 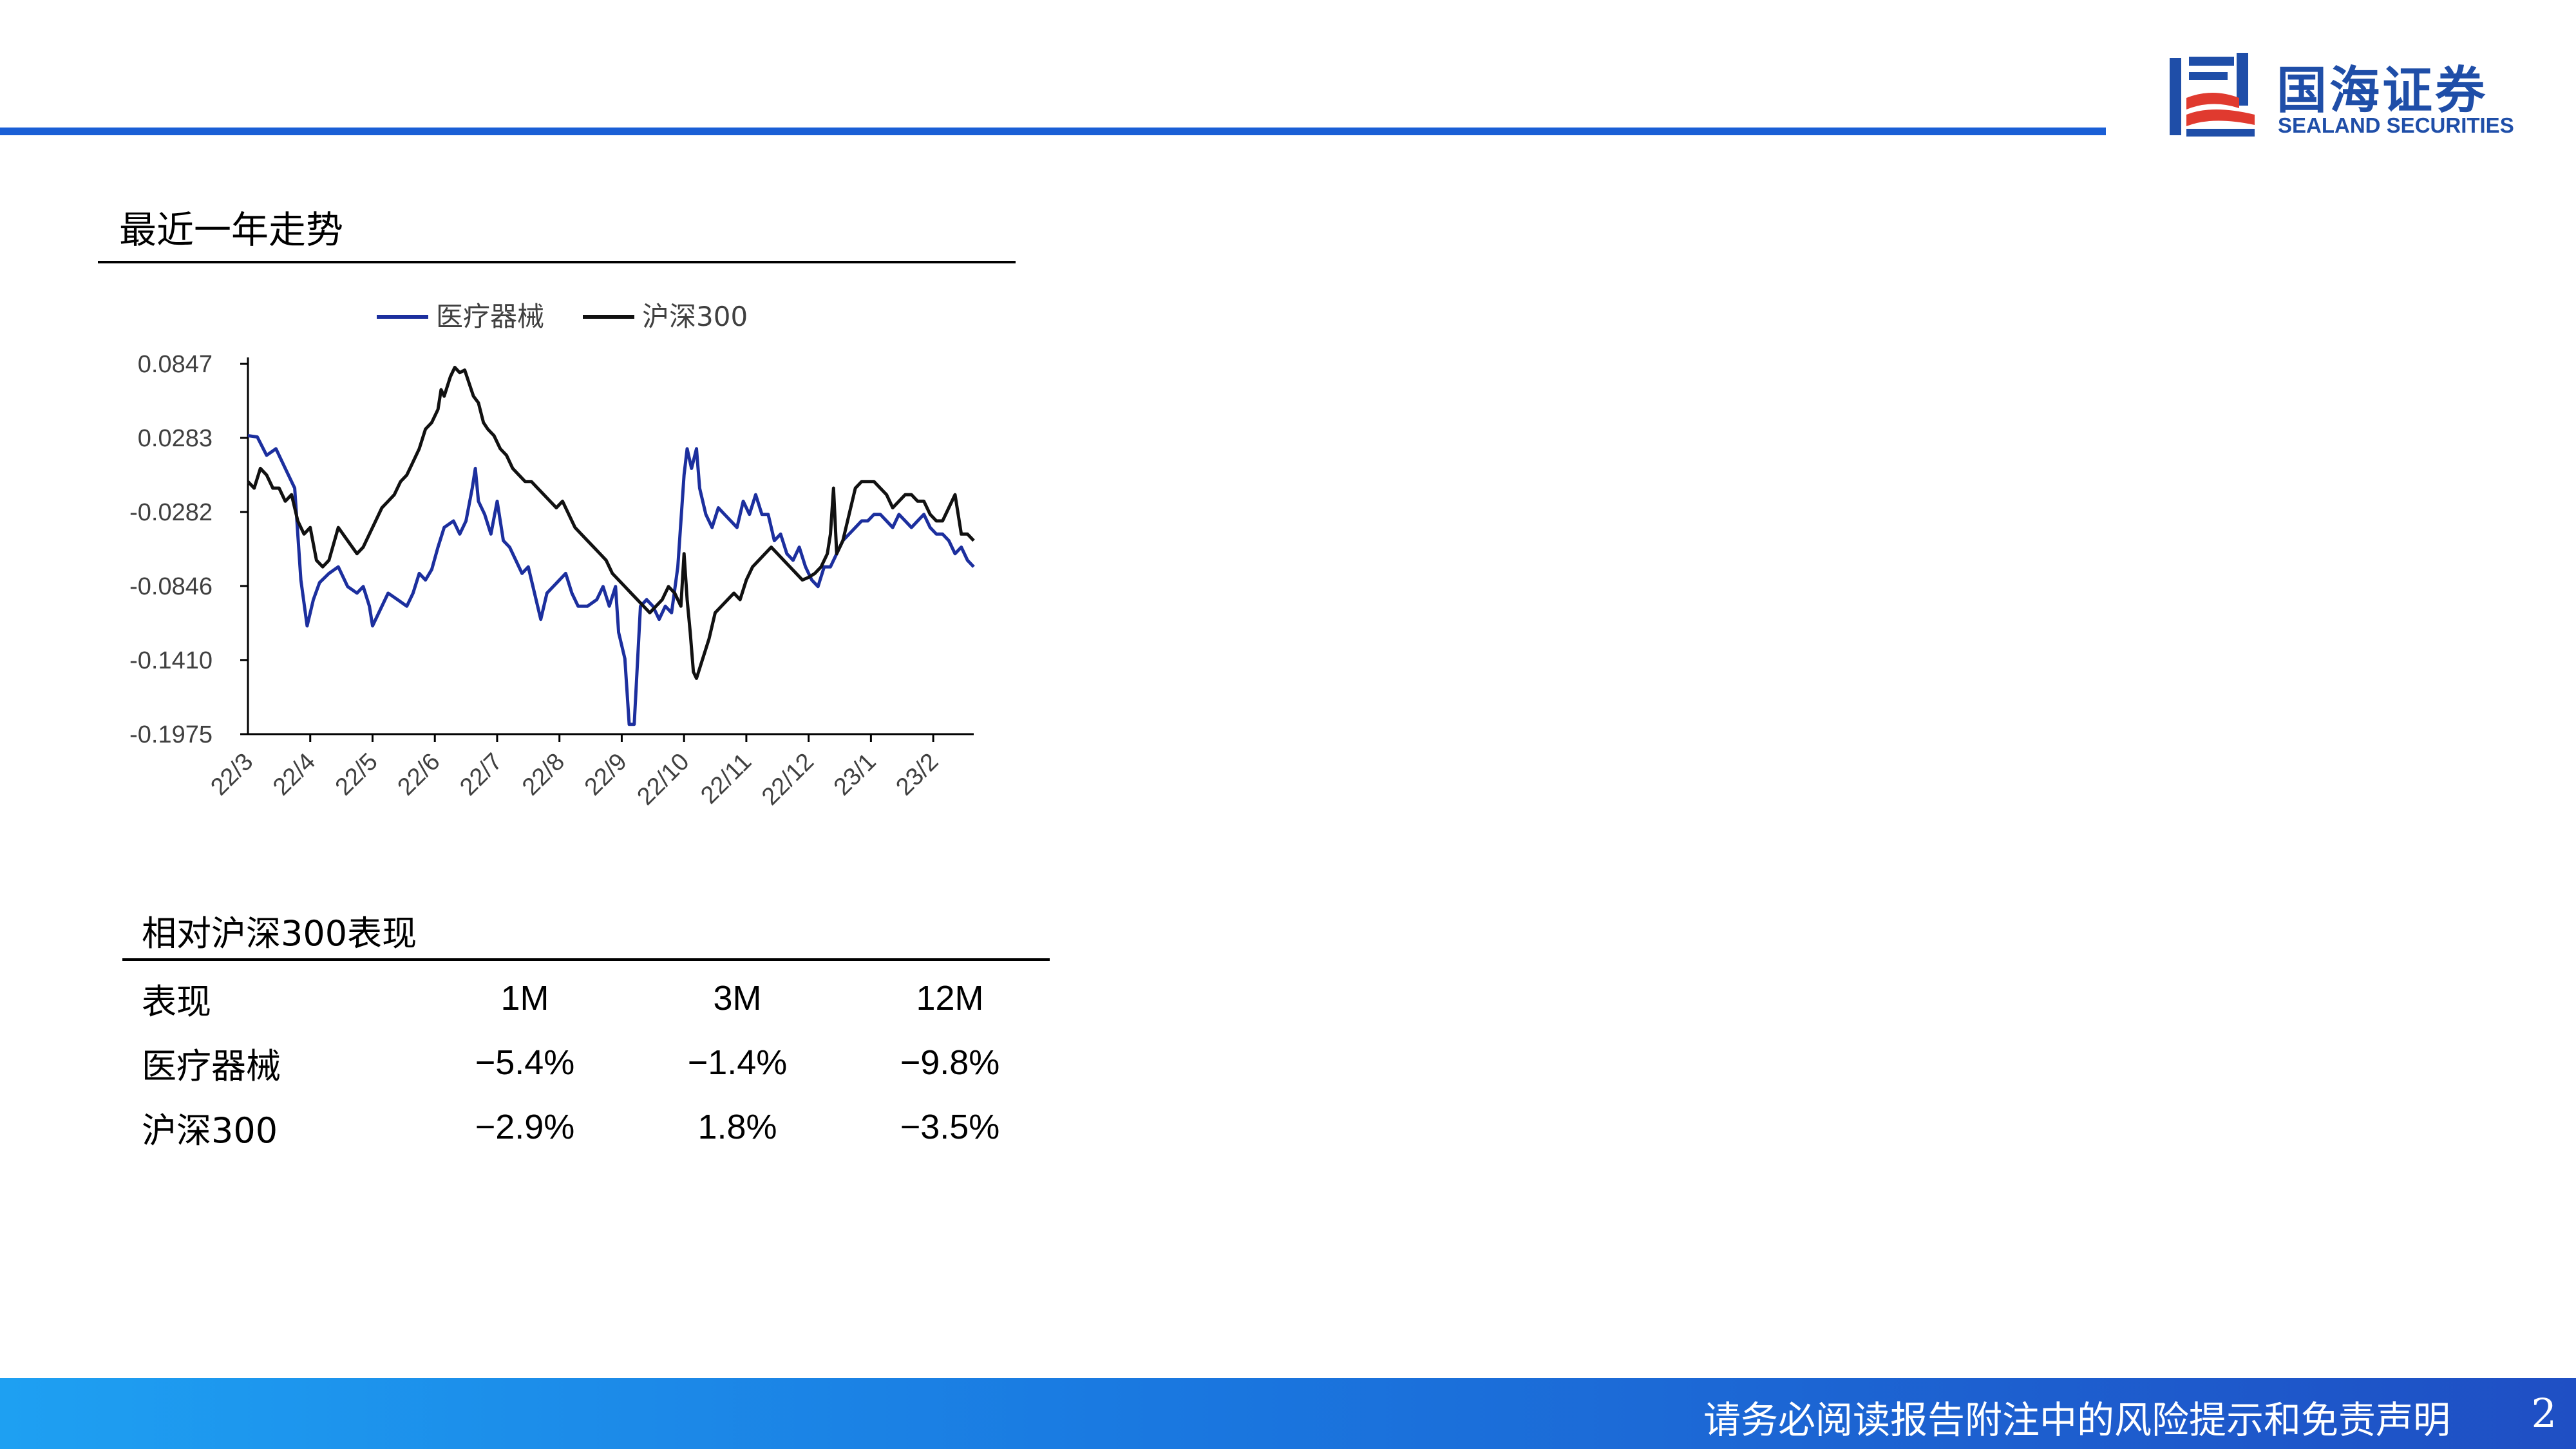 What do you see at coordinates (279, 934) in the screenshot?
I see `table-title: 相对沪深300表现` at bounding box center [279, 934].